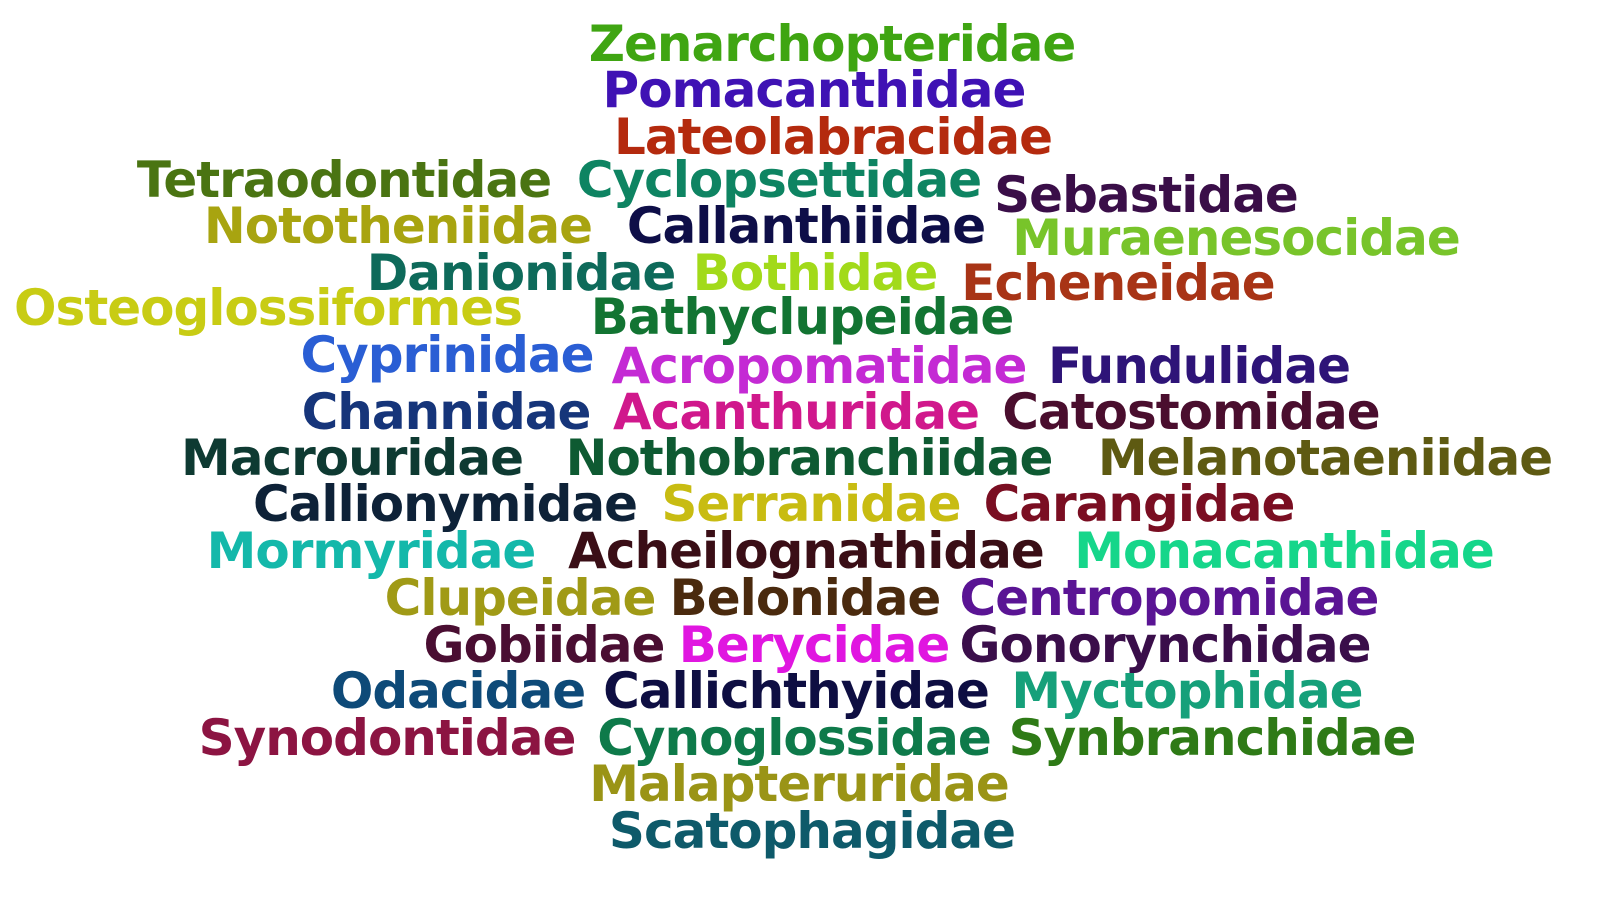  I want to click on word-nototheniidae: Nototheniidae, so click(398, 226).